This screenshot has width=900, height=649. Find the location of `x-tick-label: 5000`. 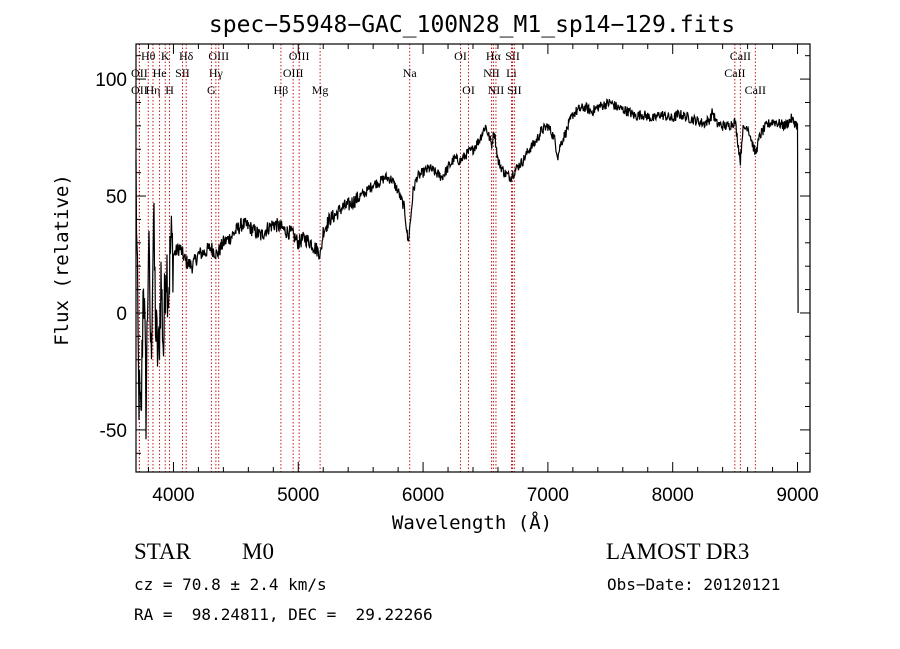

x-tick-label: 5000 is located at coordinates (298, 495).